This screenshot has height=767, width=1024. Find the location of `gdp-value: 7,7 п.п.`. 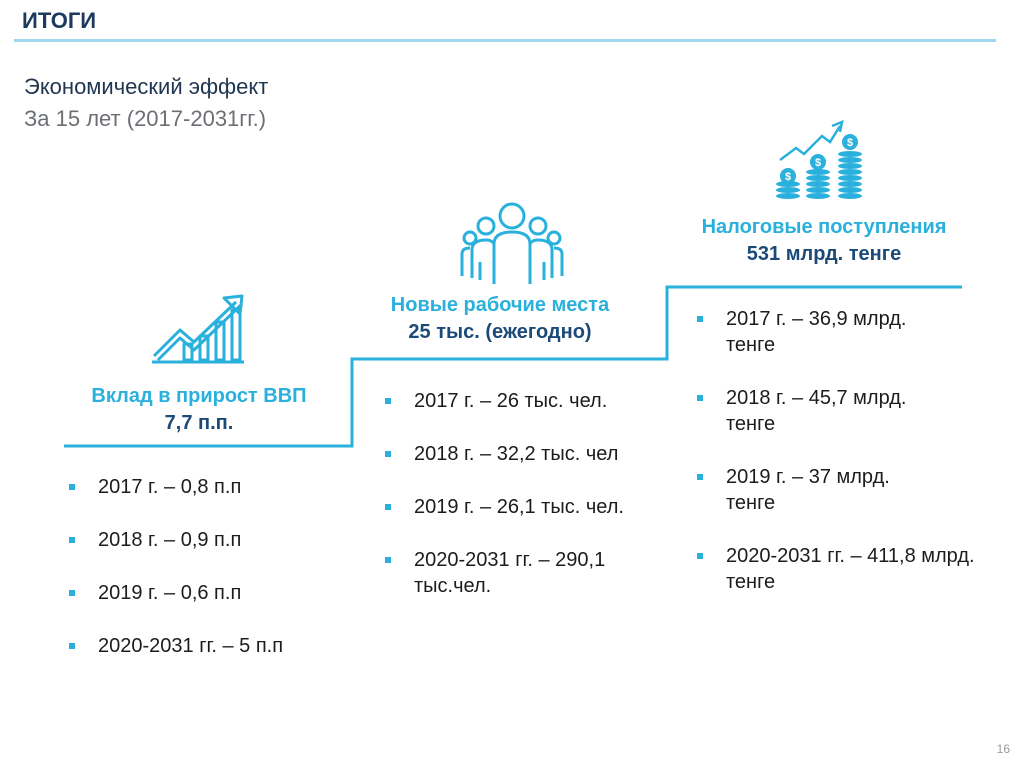

gdp-value: 7,7 п.п. is located at coordinates (199, 423).